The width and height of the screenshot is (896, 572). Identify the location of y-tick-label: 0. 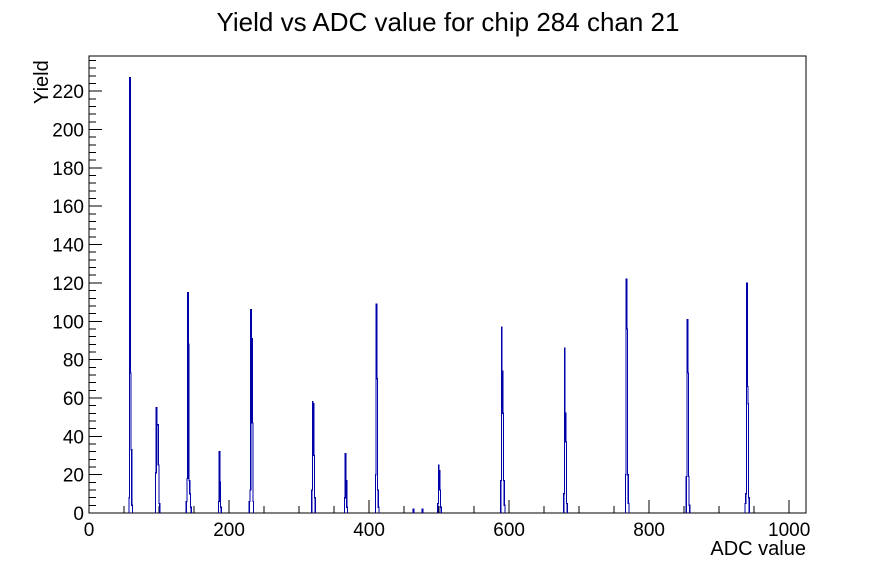
(78, 514).